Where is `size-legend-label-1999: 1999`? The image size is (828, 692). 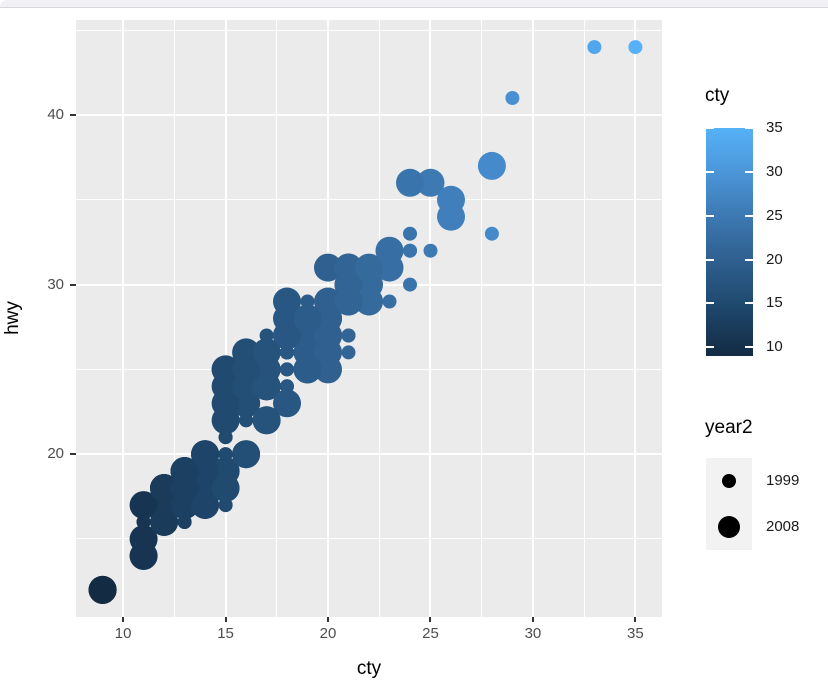 size-legend-label-1999: 1999 is located at coordinates (783, 480).